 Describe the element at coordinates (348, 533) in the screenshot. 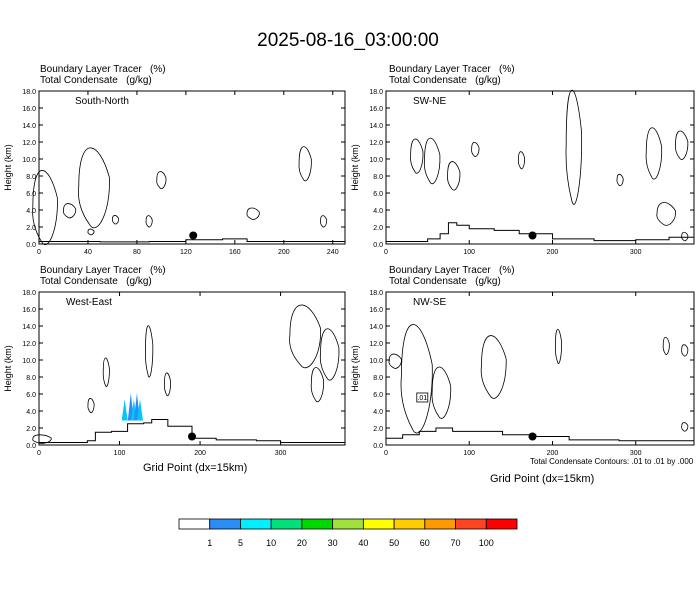

I see `colorbar: 1 5 10 20 30 40 50 60 70 100` at that location.